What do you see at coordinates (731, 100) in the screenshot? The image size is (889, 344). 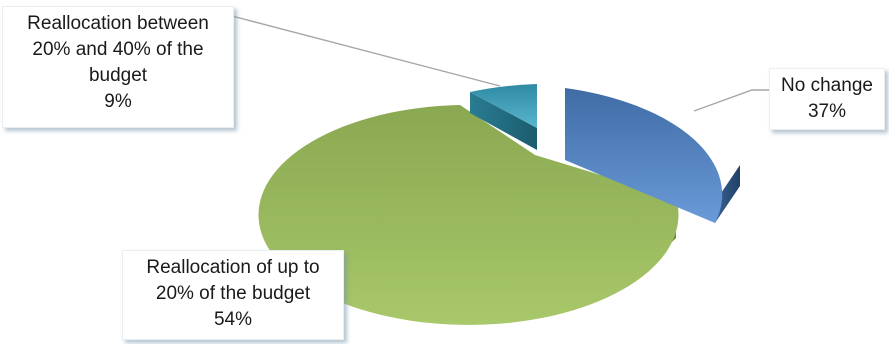 I see `leader-line-no-change` at bounding box center [731, 100].